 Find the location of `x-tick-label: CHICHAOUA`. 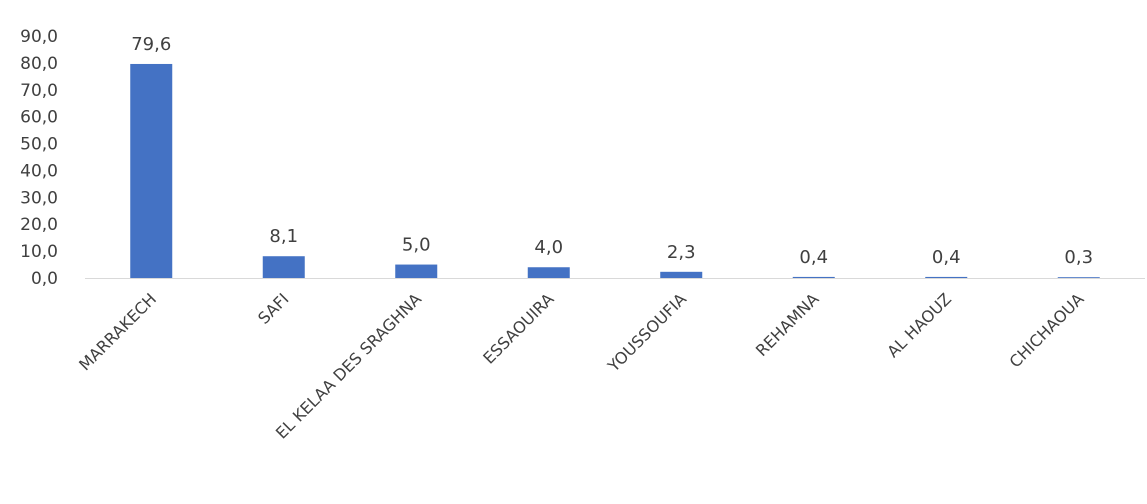

x-tick-label: CHICHAOUA is located at coordinates (1047, 330).